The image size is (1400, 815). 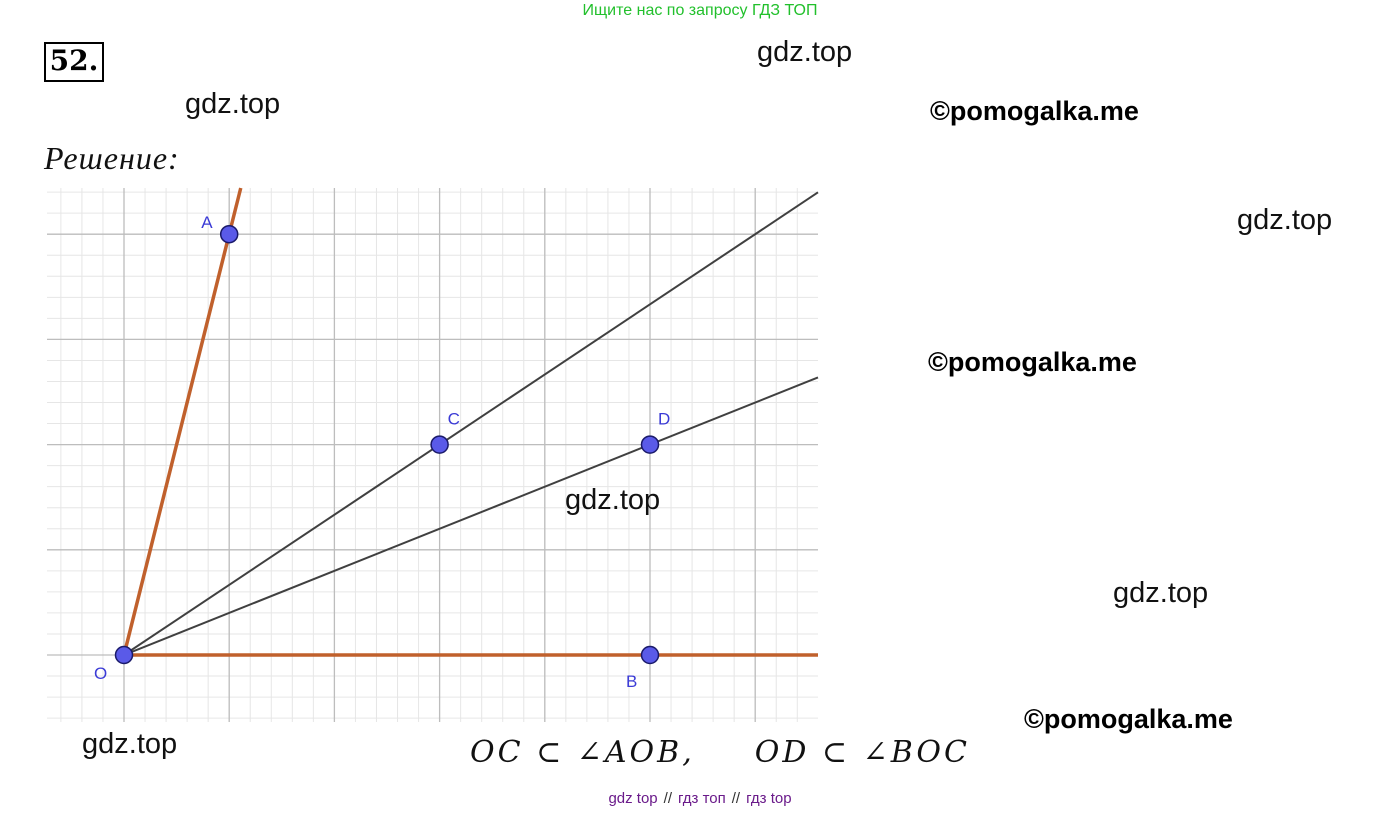 What do you see at coordinates (100, 673) in the screenshot?
I see `point-label-o: O` at bounding box center [100, 673].